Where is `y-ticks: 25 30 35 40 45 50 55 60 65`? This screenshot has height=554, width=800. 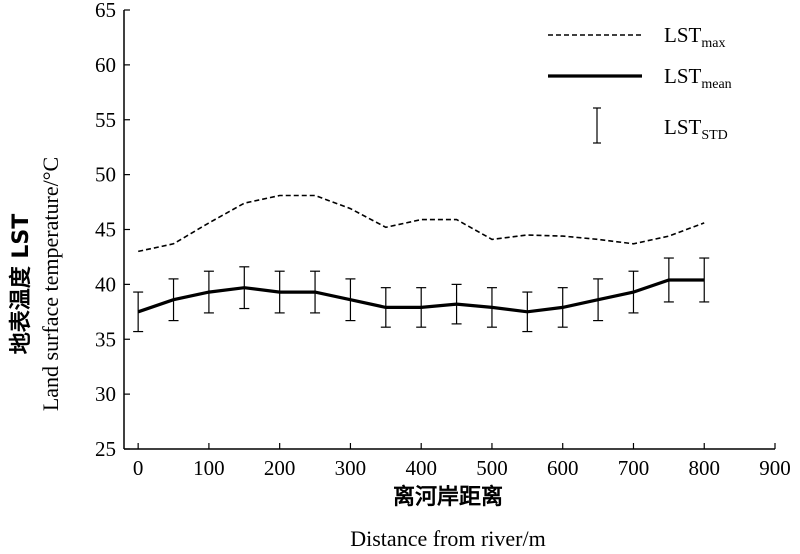
y-ticks: 25 30 35 40 45 50 55 60 65 is located at coordinates (112, 230).